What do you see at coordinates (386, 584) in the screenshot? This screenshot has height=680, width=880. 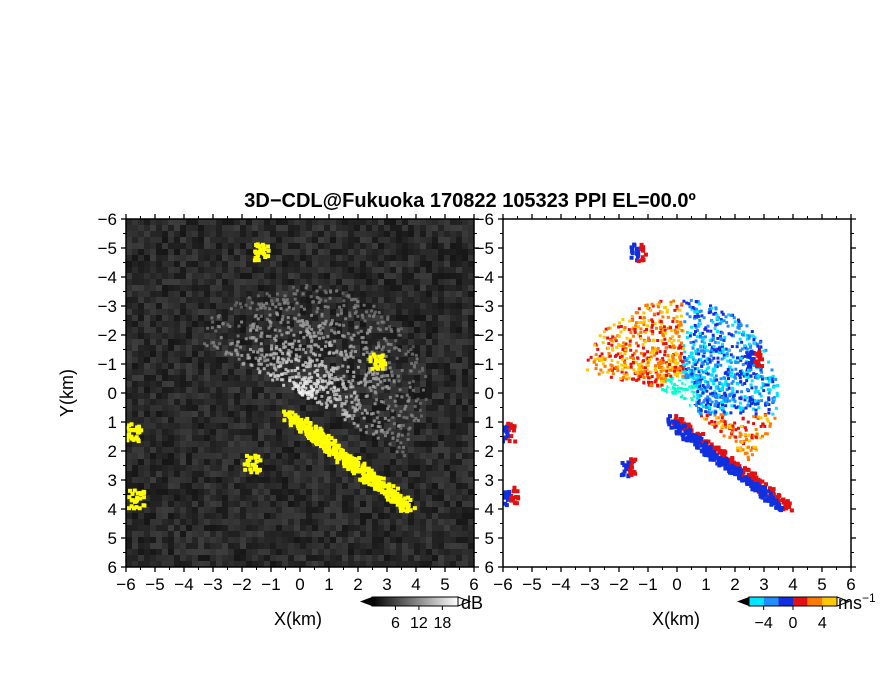 I see `left-x-tick-label: 3` at bounding box center [386, 584].